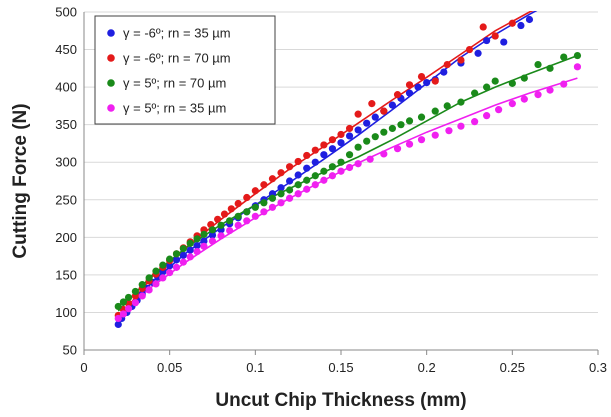 Image resolution: width=611 pixels, height=417 pixels. I want to click on legend-label: γ = 5º; rn = 35 µm, so click(174, 108).